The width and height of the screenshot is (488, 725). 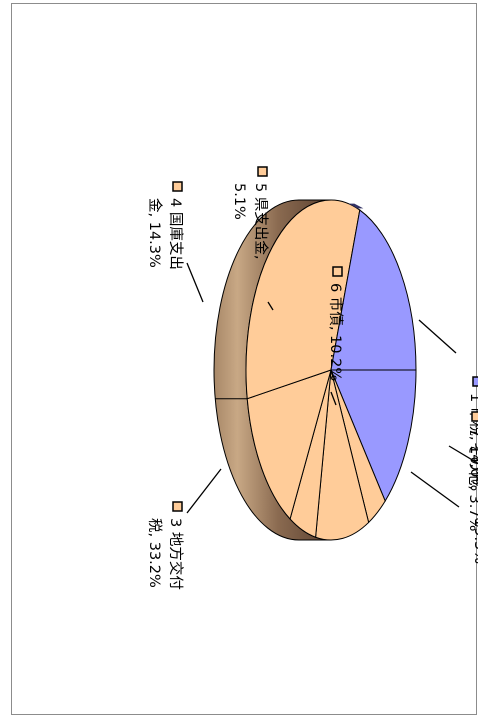 What do you see at coordinates (289, 444) in the screenshot?
I see `pie-slice-s4` at bounding box center [289, 444].